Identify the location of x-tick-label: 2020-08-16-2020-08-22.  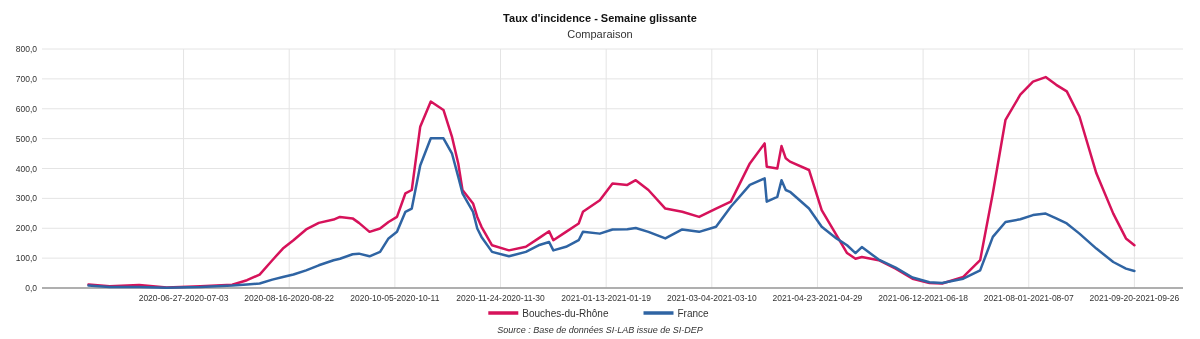
(289, 298).